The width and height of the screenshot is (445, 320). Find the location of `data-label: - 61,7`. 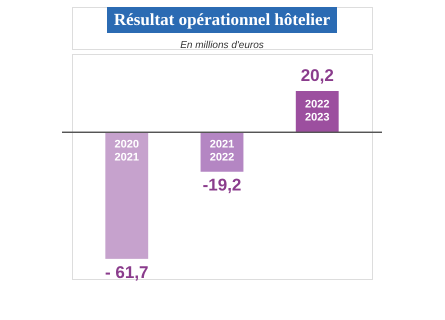

data-label: - 61,7 is located at coordinates (127, 272).